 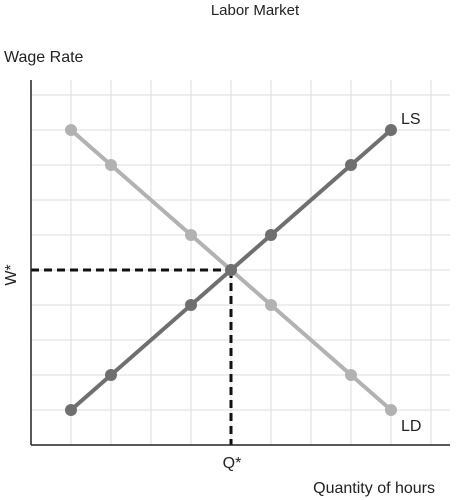 What do you see at coordinates (411, 426) in the screenshot?
I see `ld-curve-label: LD` at bounding box center [411, 426].